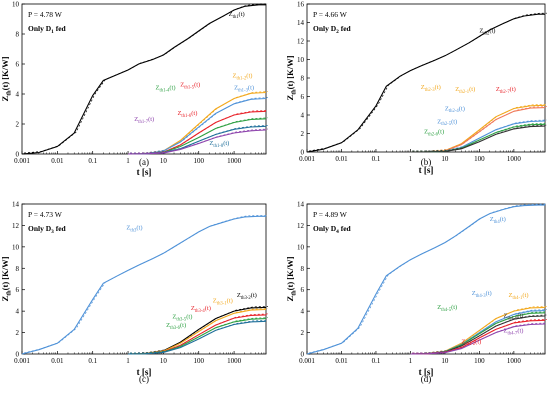 The height and width of the screenshot is (408, 550). I want to click on series-annotation: Zth3-4(t), so click(201, 309).